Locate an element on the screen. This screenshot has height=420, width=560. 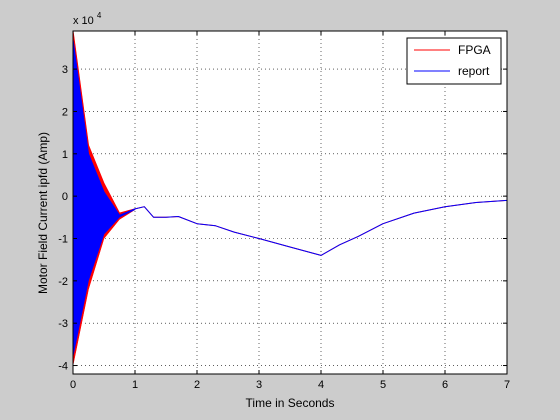
y-tick-label: 2 is located at coordinates (65, 112).